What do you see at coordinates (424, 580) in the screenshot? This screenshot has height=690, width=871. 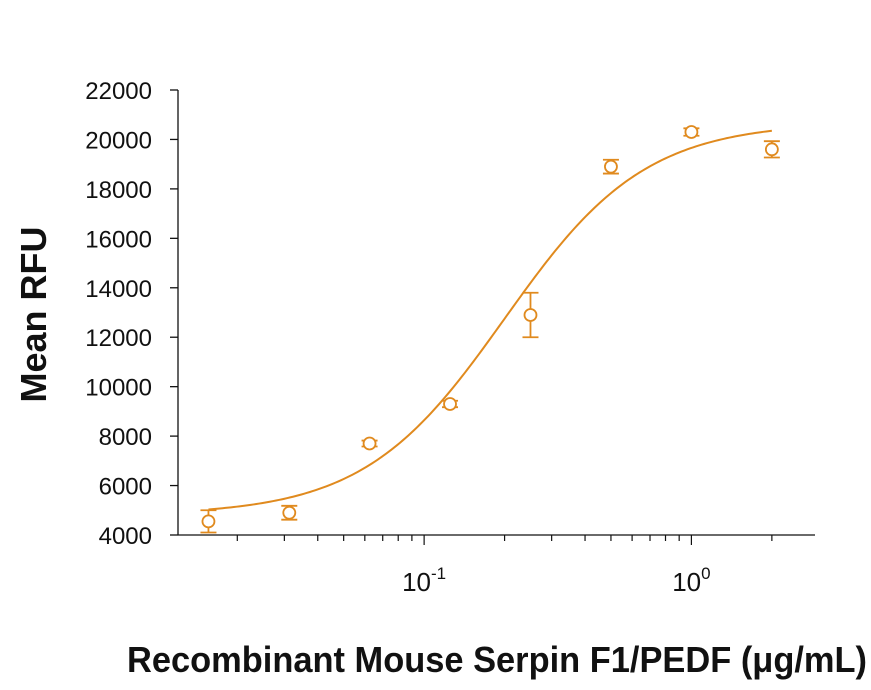 I see `x-tick-label: 10⁻¹` at bounding box center [424, 580].